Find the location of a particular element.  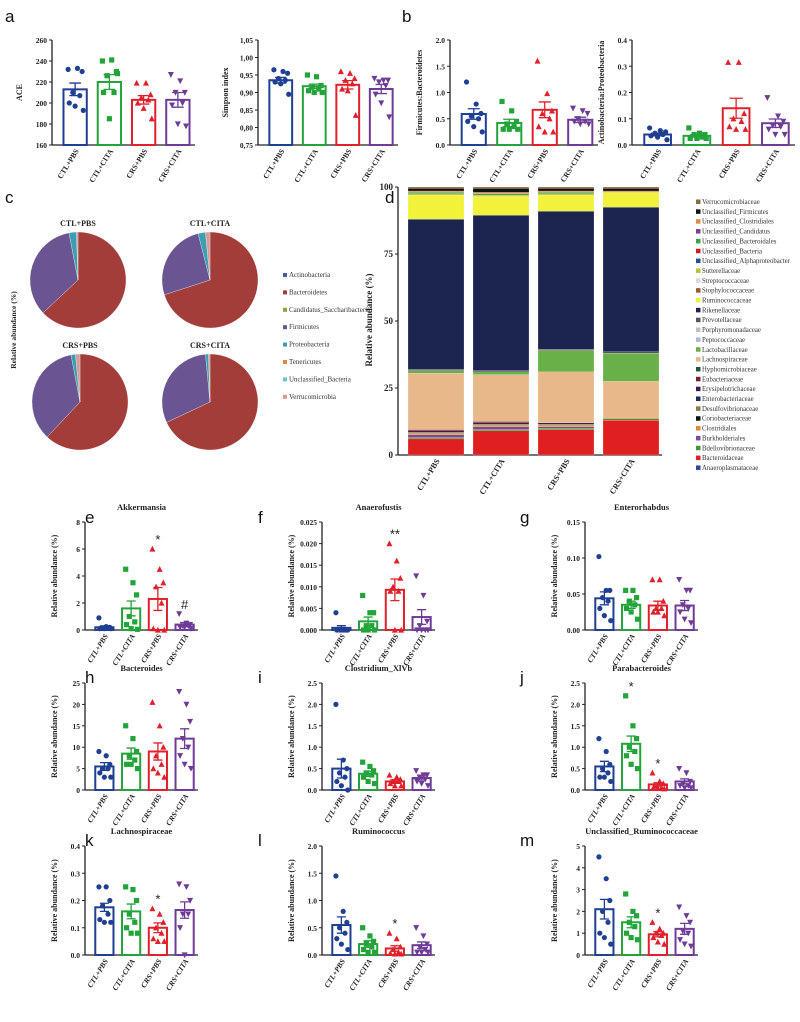

y-tick-label: 2.0 is located at coordinates (576, 704).